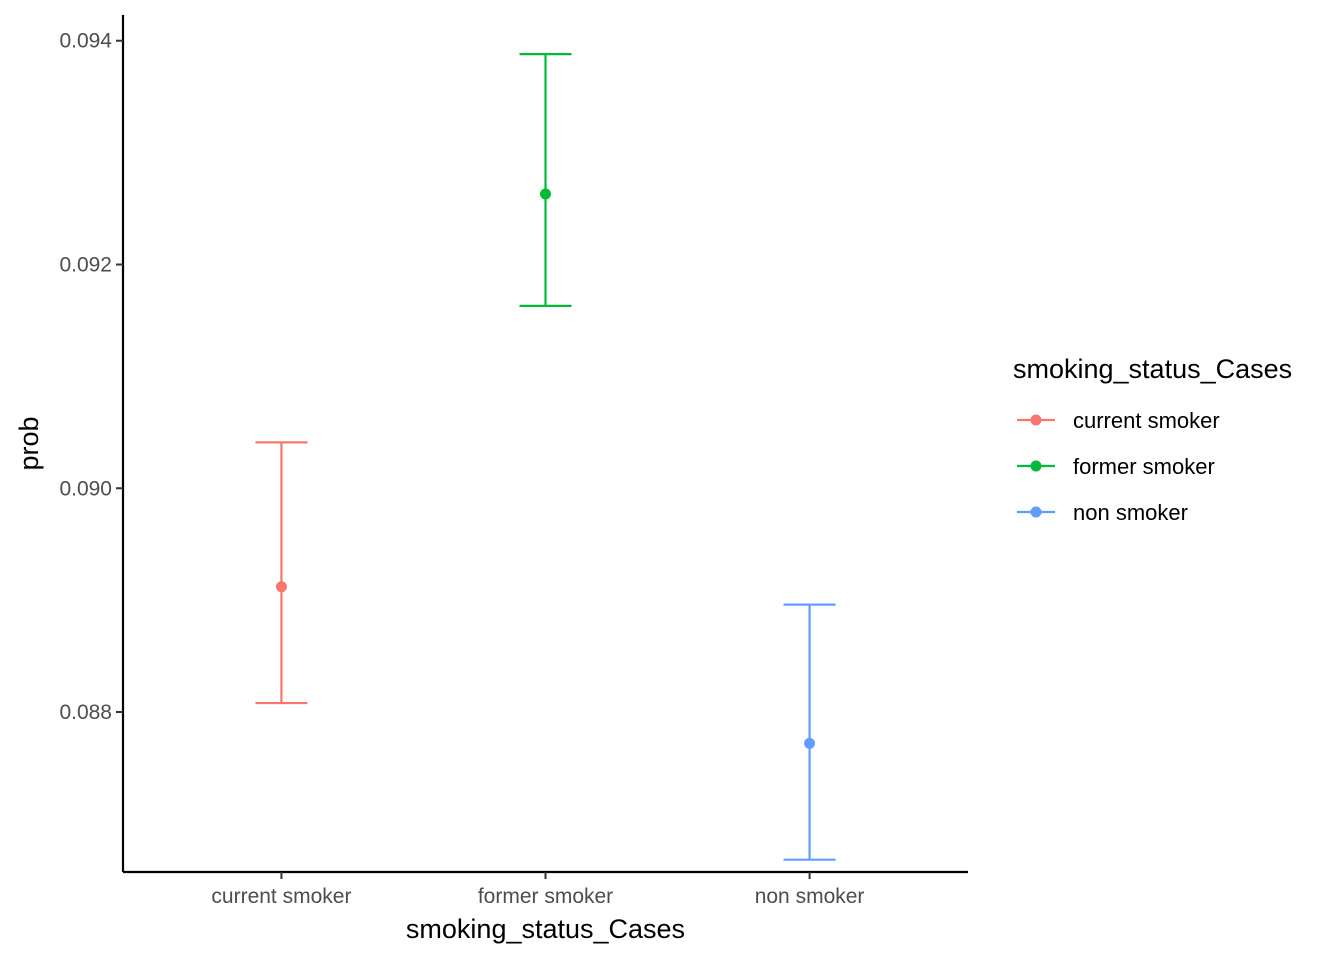  What do you see at coordinates (1146, 420) in the screenshot?
I see `legend-label: current smoker` at bounding box center [1146, 420].